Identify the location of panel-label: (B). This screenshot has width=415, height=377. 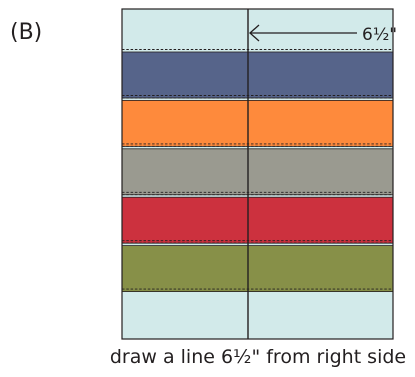
(26, 32).